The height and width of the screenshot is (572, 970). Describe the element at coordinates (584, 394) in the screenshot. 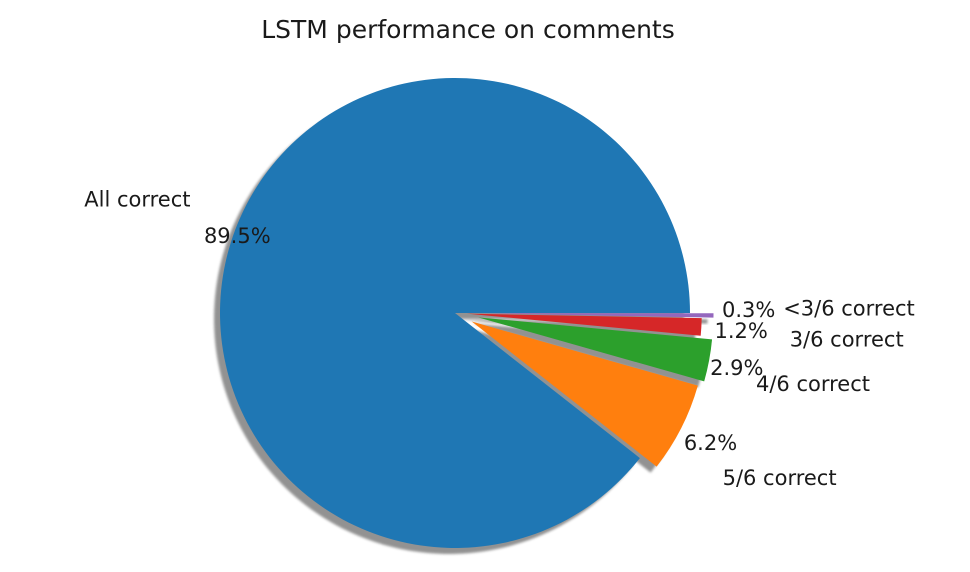

I see `pie-slice-5-6-correct` at that location.